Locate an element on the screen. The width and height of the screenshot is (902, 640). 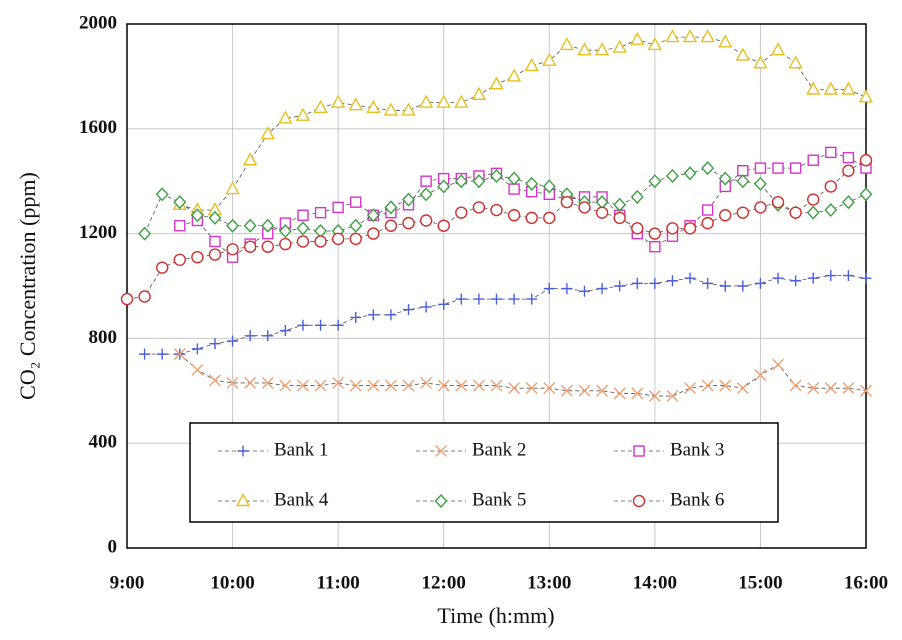
x-tick-label: 14:00 is located at coordinates (655, 582).